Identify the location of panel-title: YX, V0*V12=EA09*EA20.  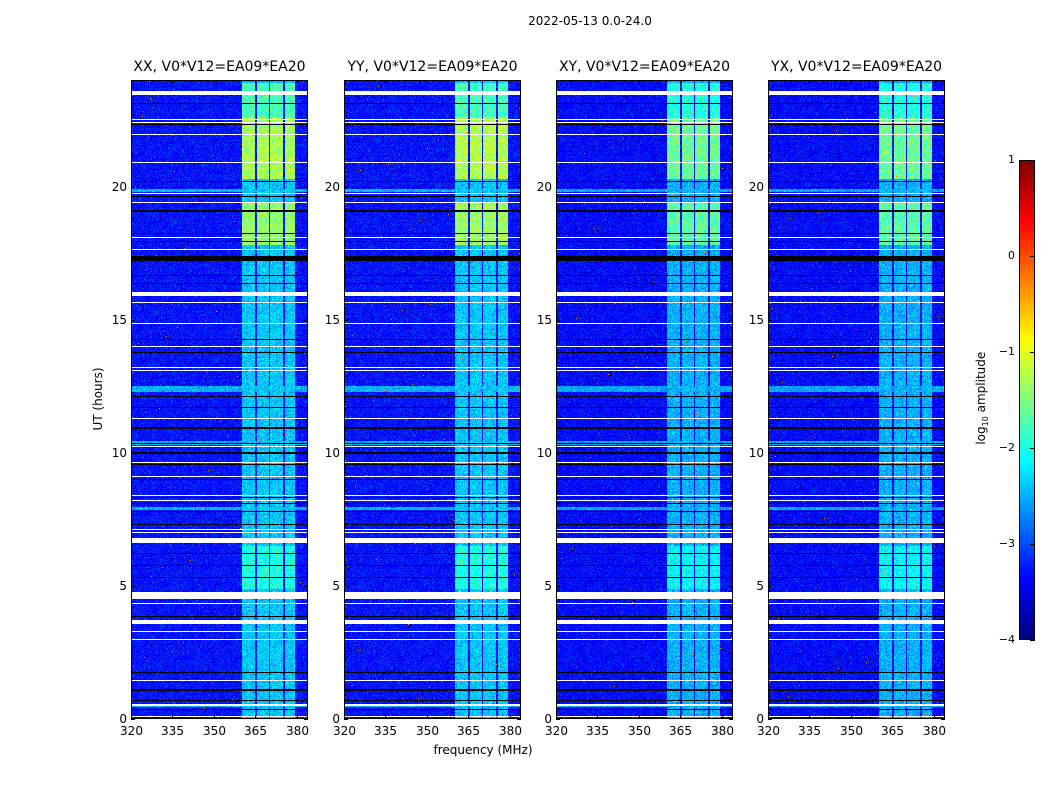
(856, 67).